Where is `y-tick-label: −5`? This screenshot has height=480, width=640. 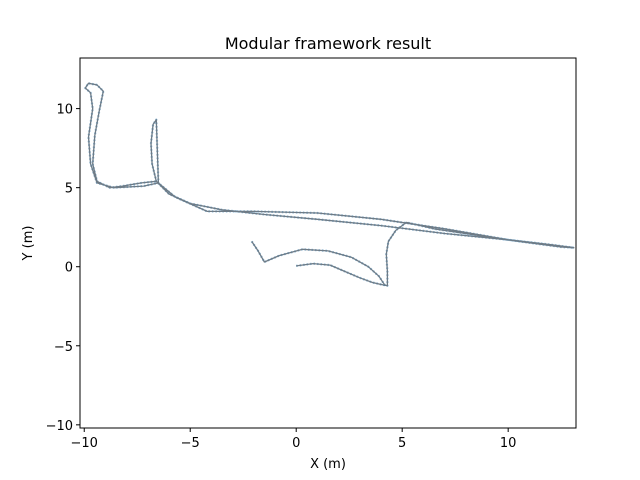 y-tick-label: −5 is located at coordinates (63, 347).